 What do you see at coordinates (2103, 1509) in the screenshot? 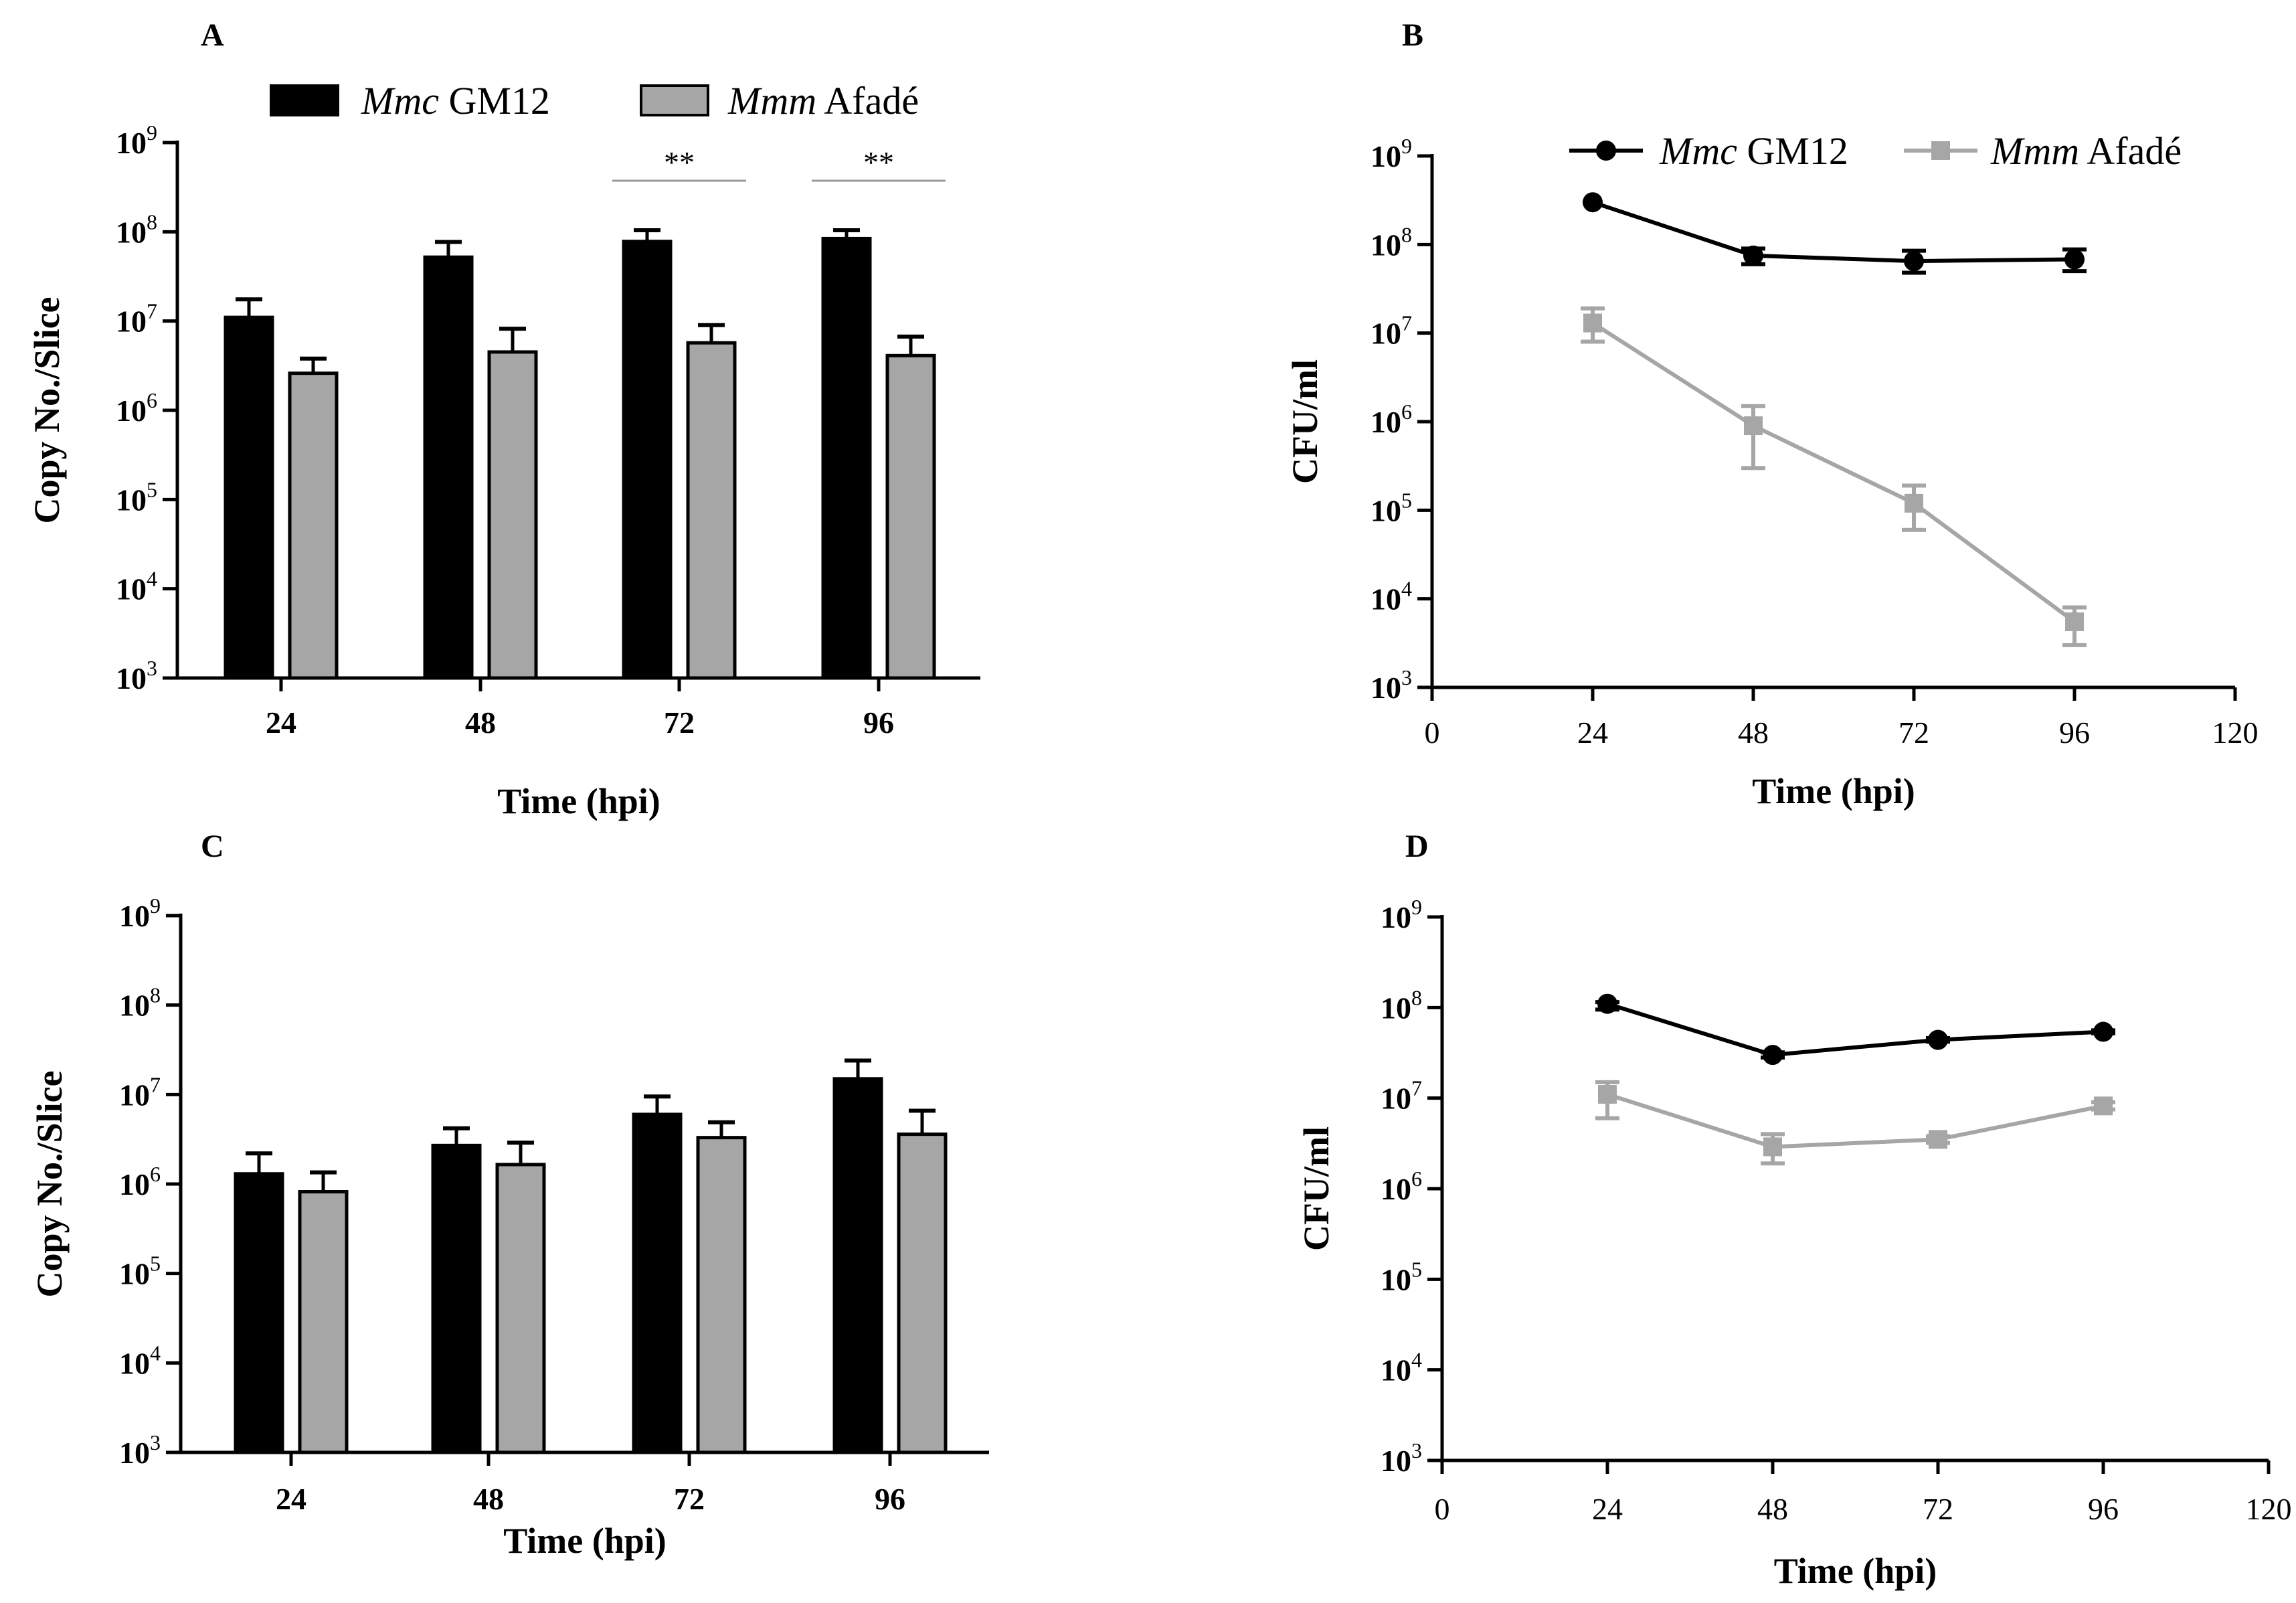
I see `panel-d-xtick-label-96: 96` at bounding box center [2103, 1509].